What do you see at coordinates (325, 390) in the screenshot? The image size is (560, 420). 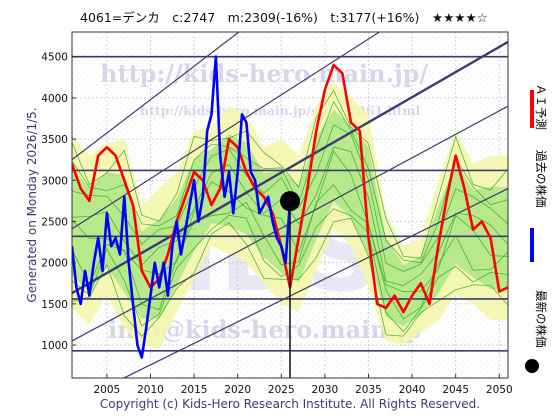 I see `x-tick-label: 2030` at bounding box center [325, 390].